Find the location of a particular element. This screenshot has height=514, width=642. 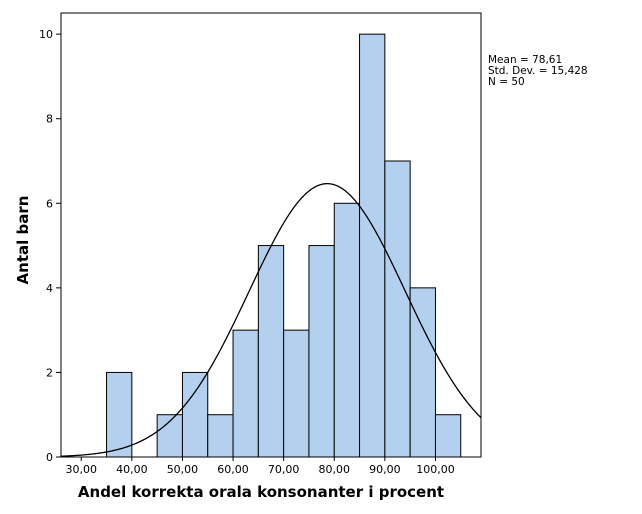

y-tick-label: 0 is located at coordinates (49, 457).